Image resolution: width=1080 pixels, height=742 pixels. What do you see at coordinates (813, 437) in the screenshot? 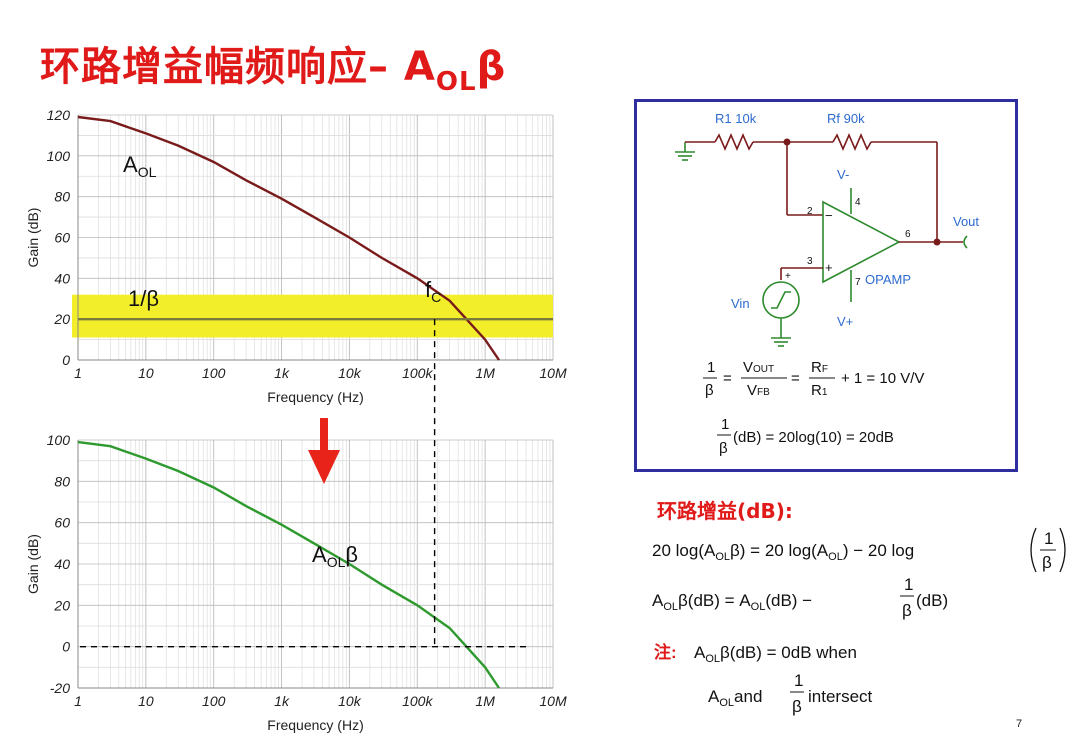
I see `eq2-tail: (dB) = 20log(10) = 20dB` at bounding box center [813, 437].